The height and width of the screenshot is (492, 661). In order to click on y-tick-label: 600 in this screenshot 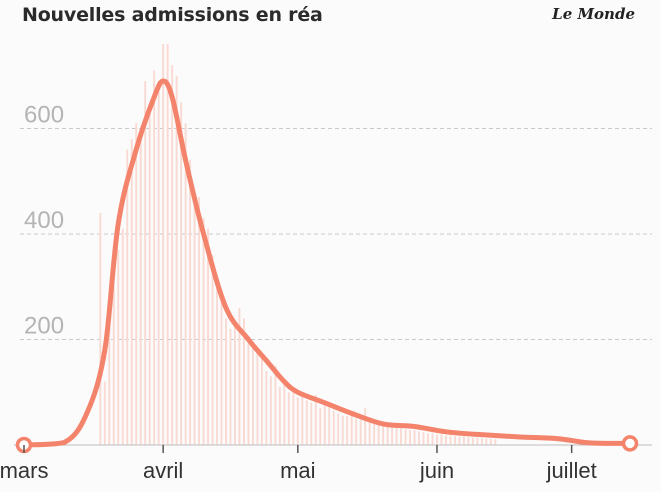, I will do `click(44, 115)`.